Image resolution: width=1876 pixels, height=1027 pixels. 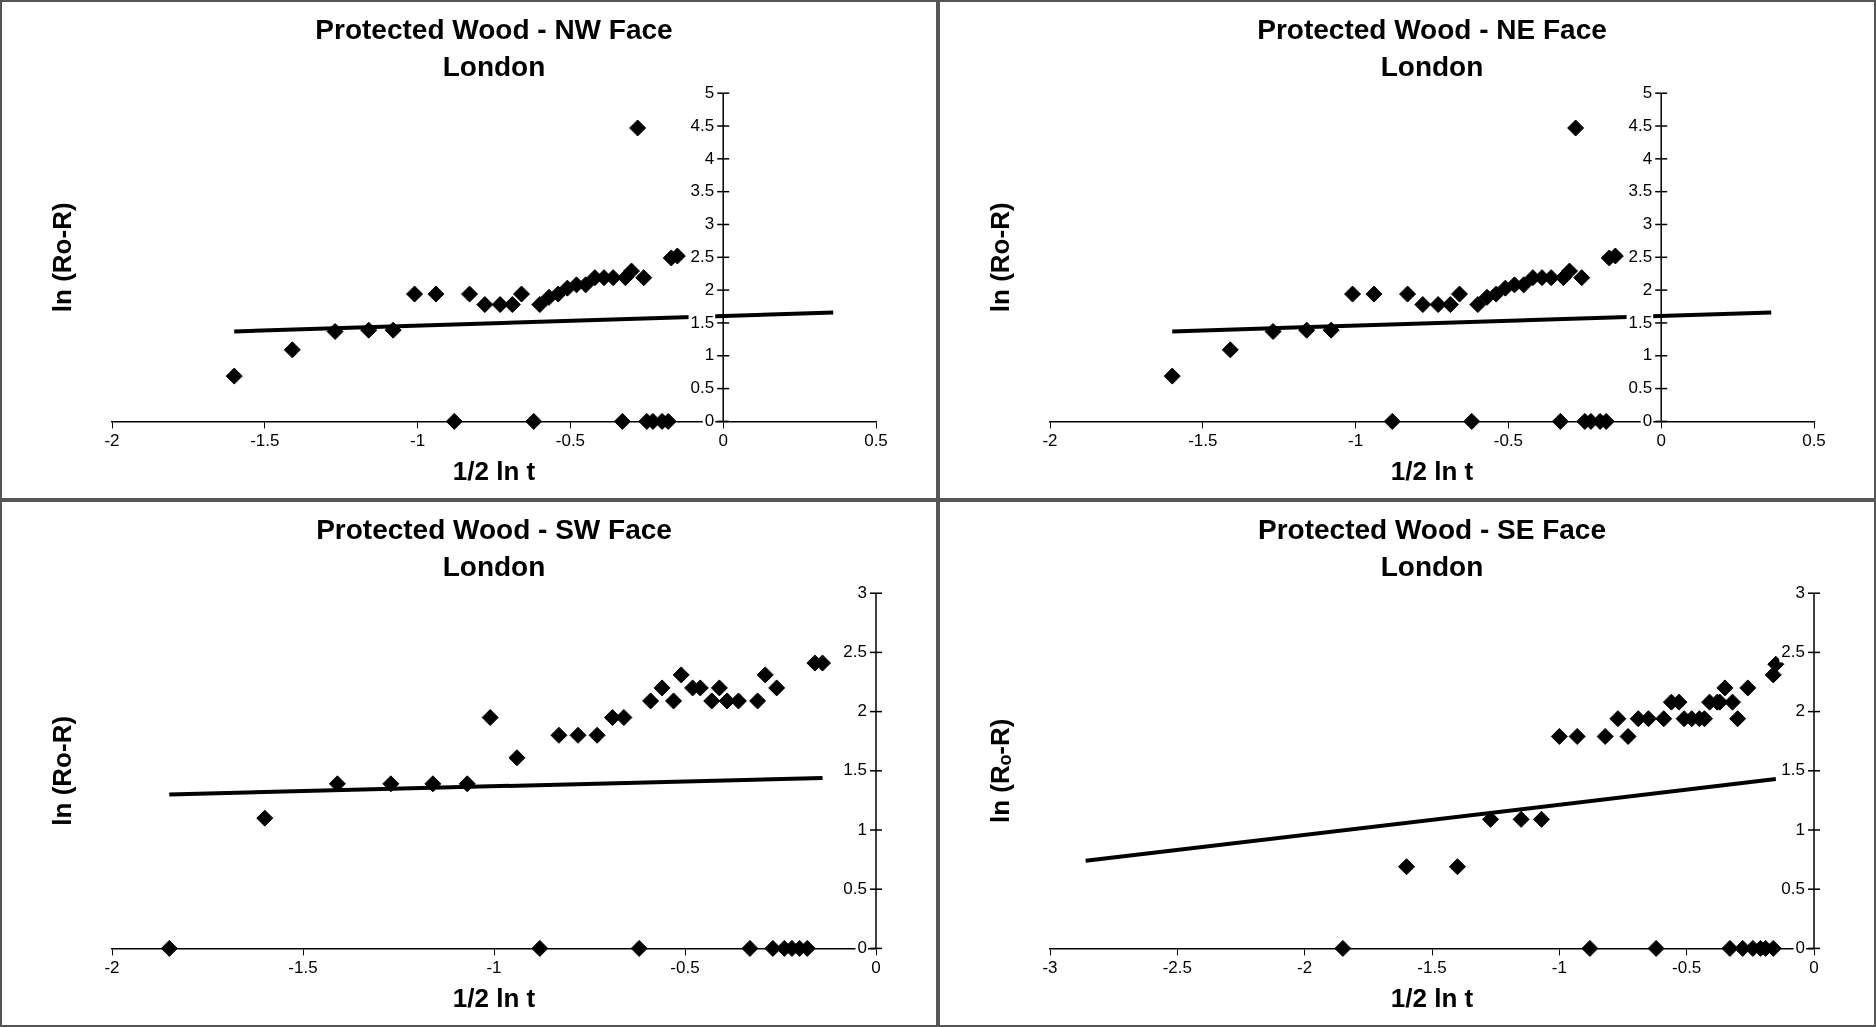 What do you see at coordinates (709, 92) in the screenshot?
I see `y-tick-label: 5` at bounding box center [709, 92].